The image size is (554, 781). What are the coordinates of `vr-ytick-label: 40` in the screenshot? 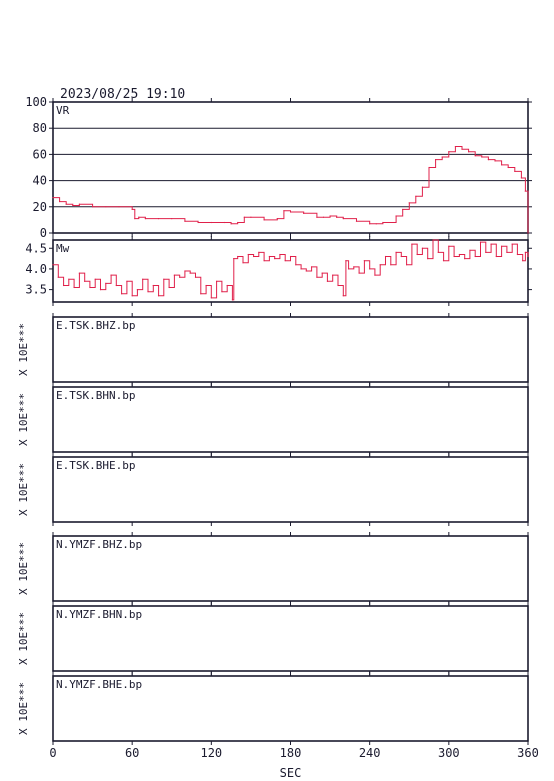 It's located at (40, 181).